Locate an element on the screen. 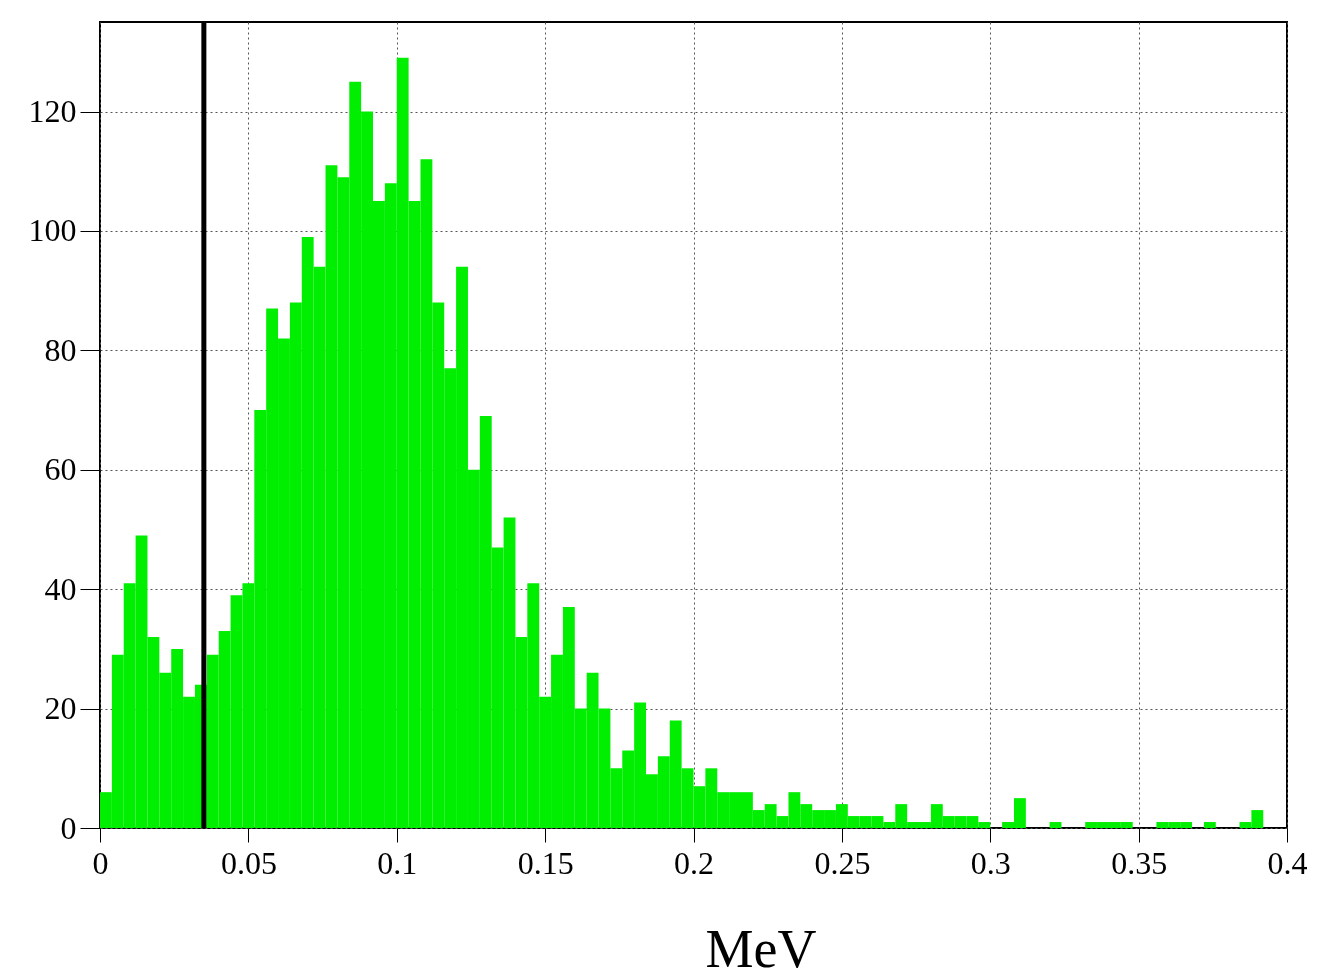 The width and height of the screenshot is (1322, 977). y-tick-label: 20 is located at coordinates (60, 708).